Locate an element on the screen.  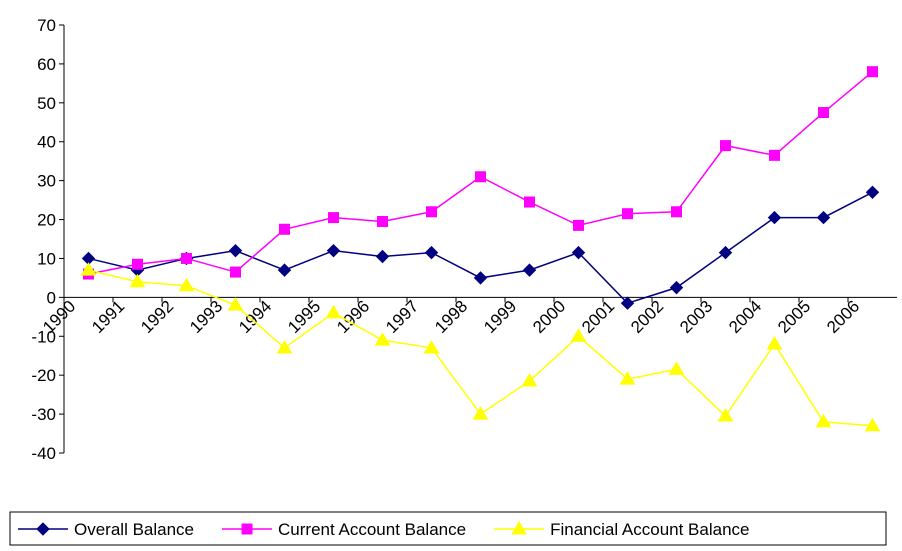
y-tick-label: 70 is located at coordinates (46, 25).